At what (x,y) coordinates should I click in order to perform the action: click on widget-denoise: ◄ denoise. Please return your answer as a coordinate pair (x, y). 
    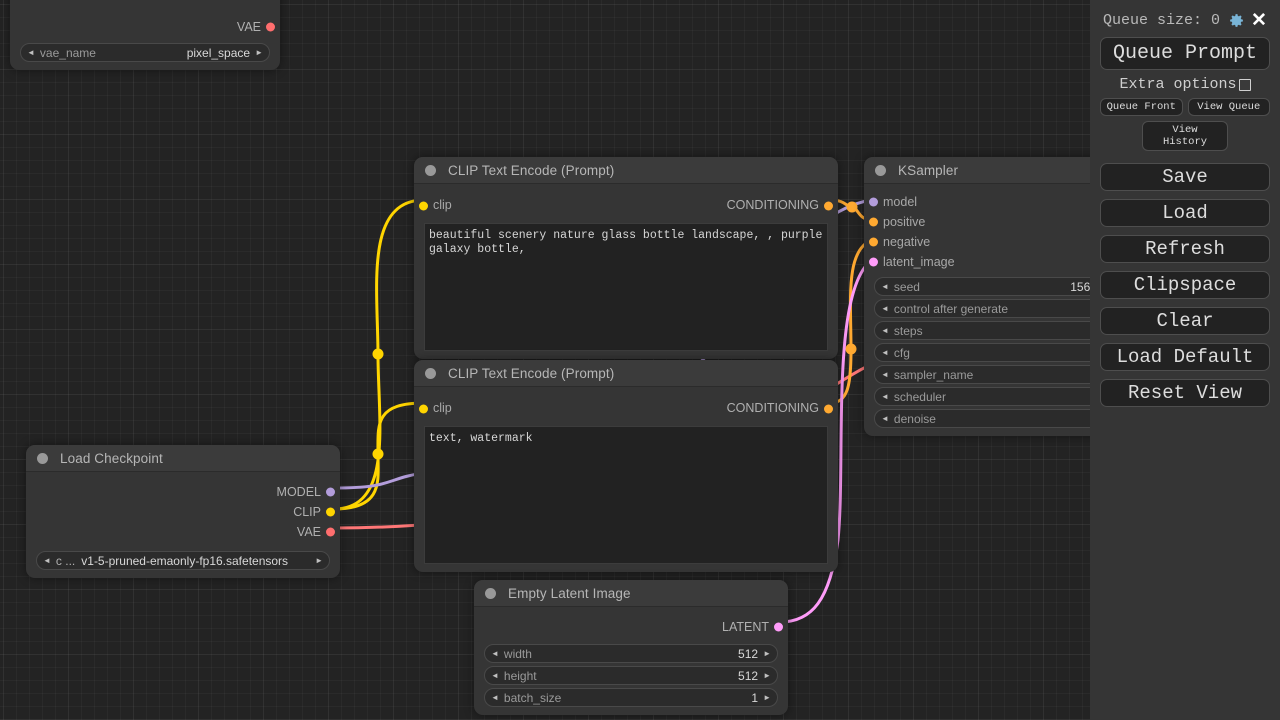
    Looking at the image, I should click on (1009, 418).